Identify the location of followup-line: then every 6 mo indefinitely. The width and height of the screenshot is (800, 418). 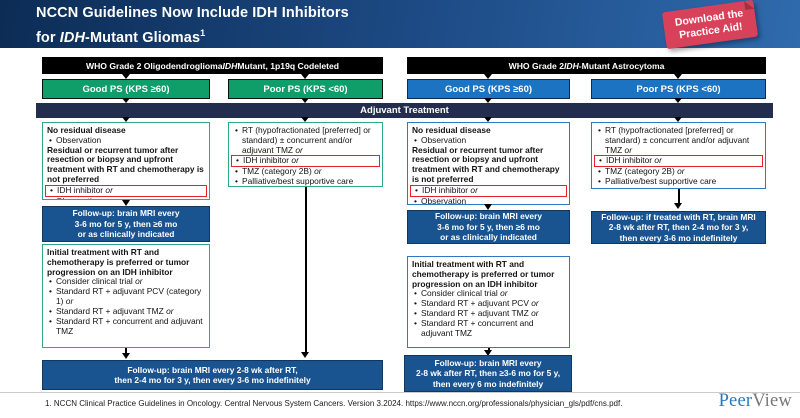
(488, 383).